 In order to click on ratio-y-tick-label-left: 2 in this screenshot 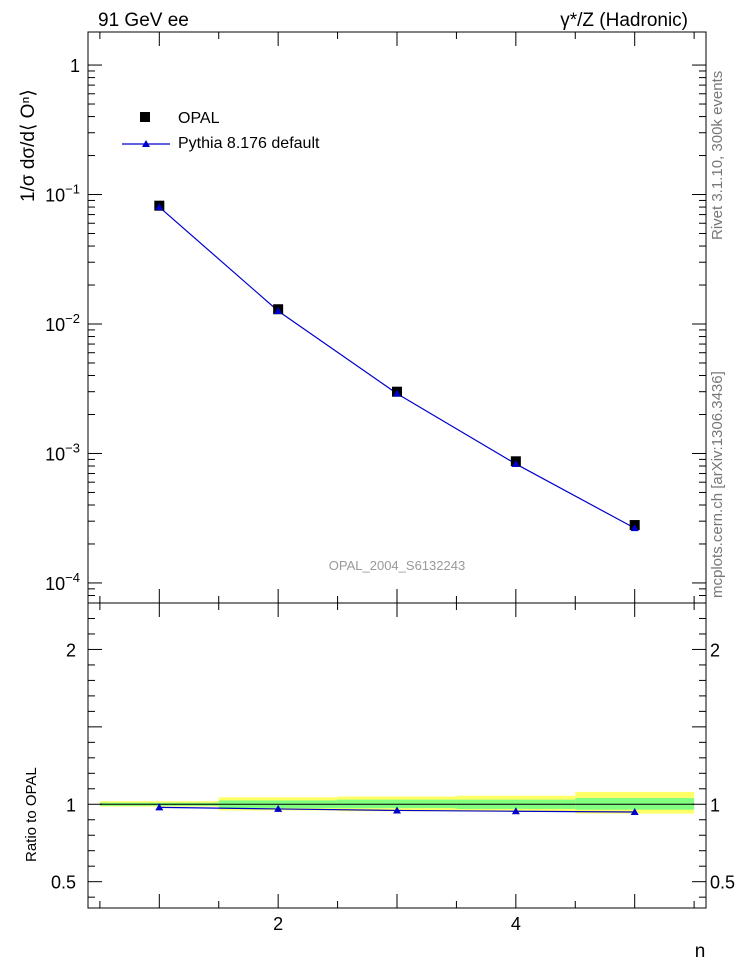, I will do `click(71, 650)`.